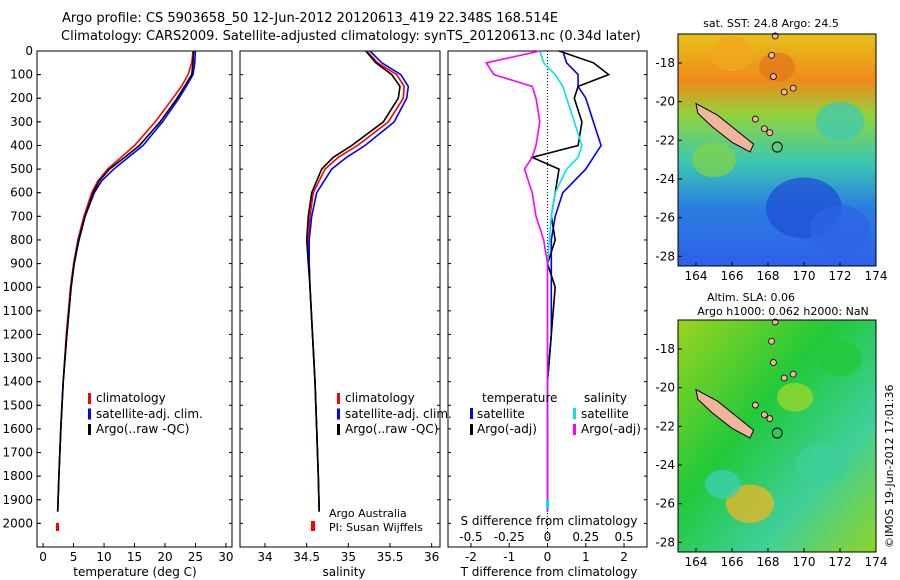 This screenshot has height=580, width=900. What do you see at coordinates (605, 414) in the screenshot?
I see `diff-legend-sal-satellite: satellite` at bounding box center [605, 414].